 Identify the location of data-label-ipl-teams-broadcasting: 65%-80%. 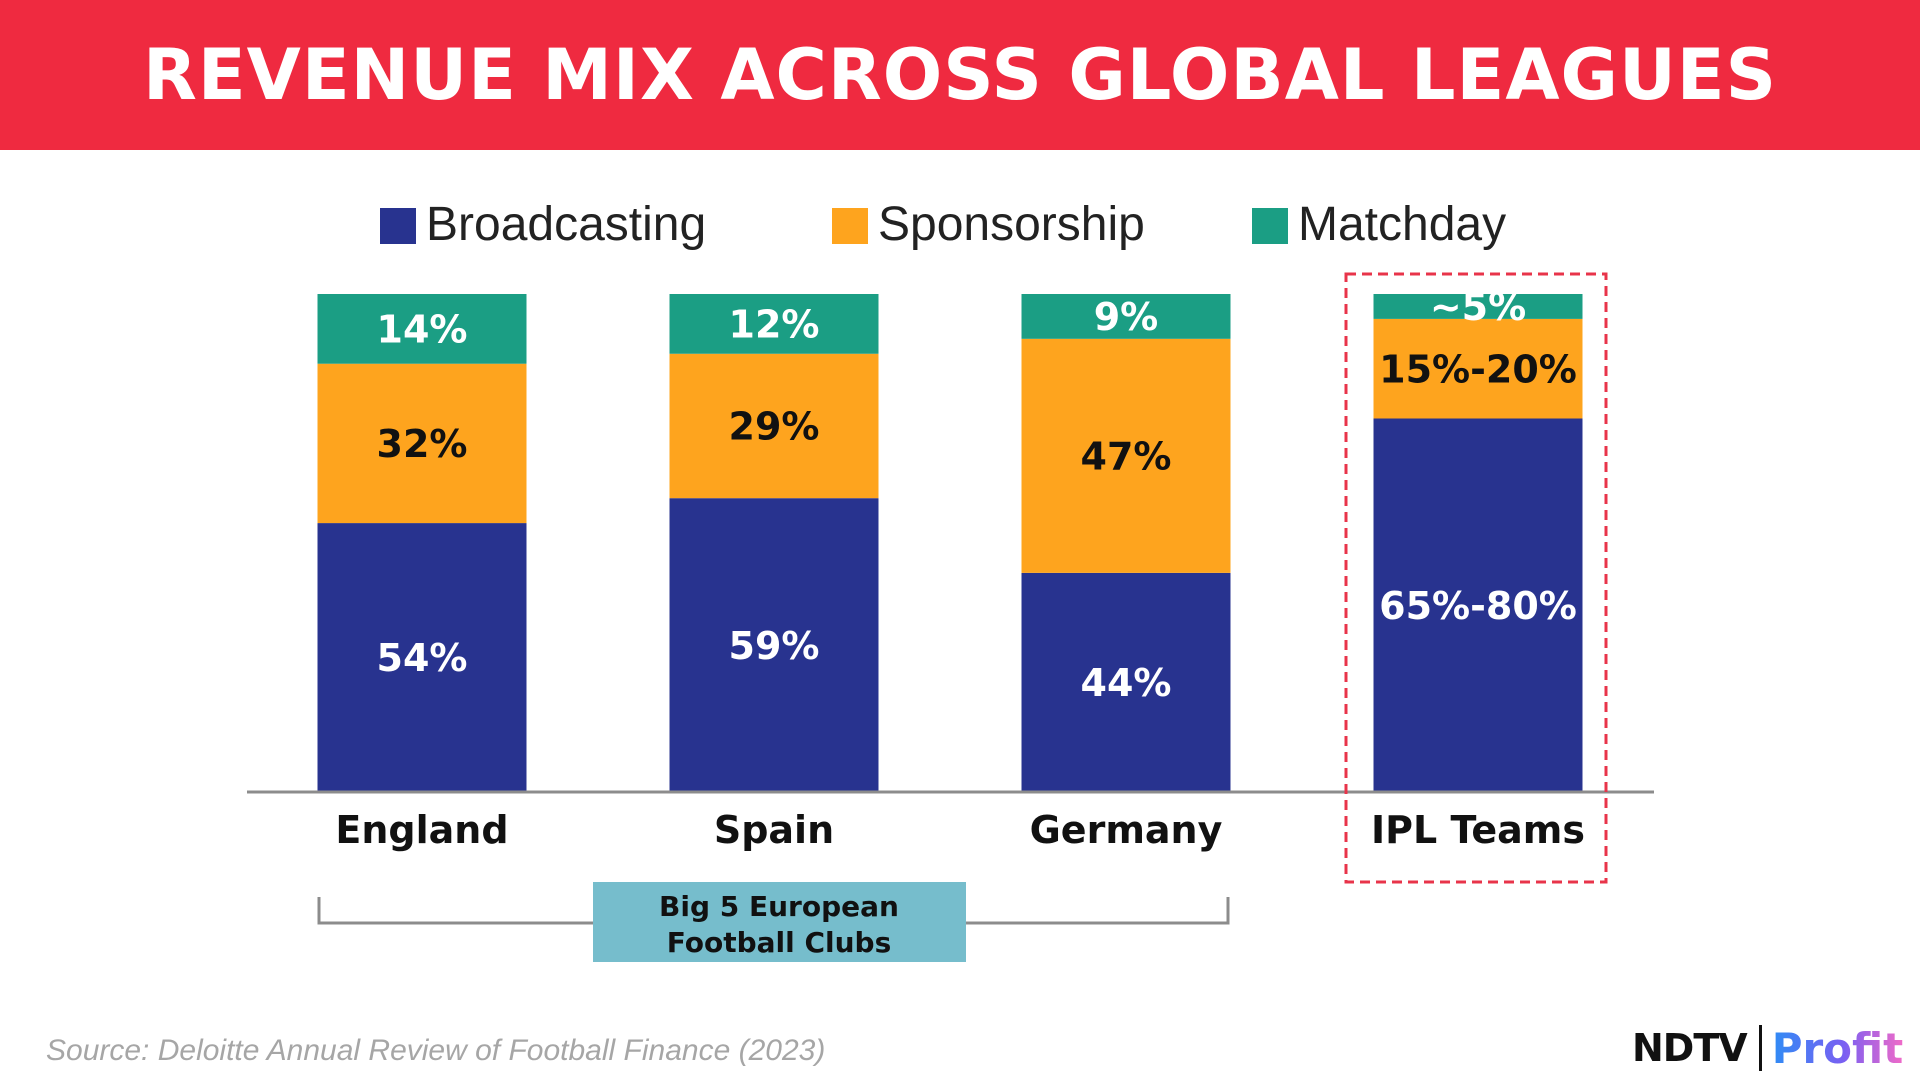
(1478, 606).